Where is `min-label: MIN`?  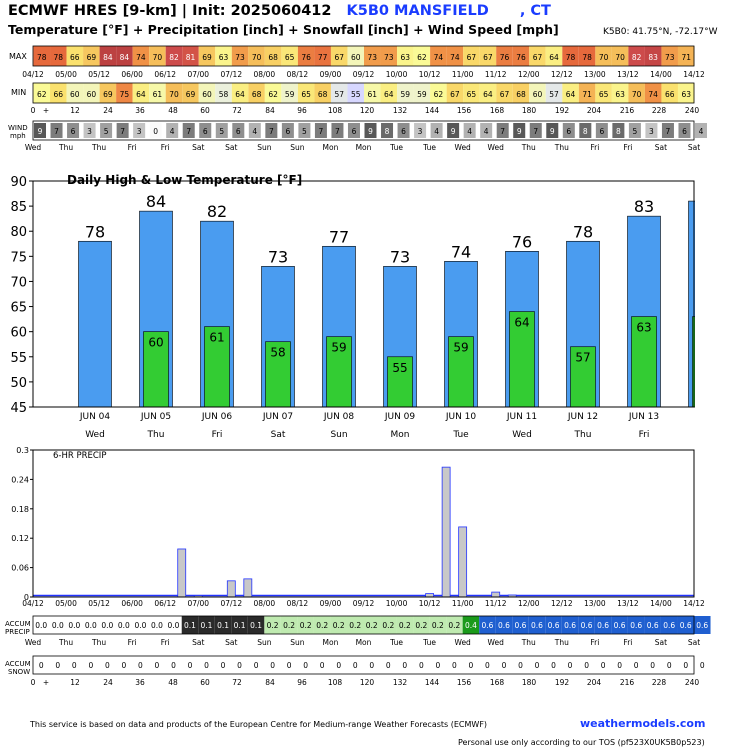
min-label: MIN is located at coordinates (19, 92).